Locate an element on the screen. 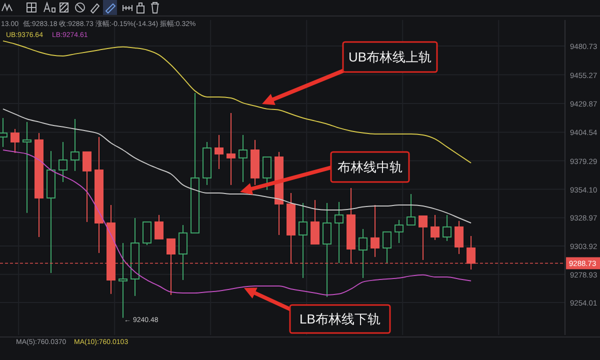 This screenshot has height=360, width=600. annotation: LB布林线下轨 is located at coordinates (340, 319).